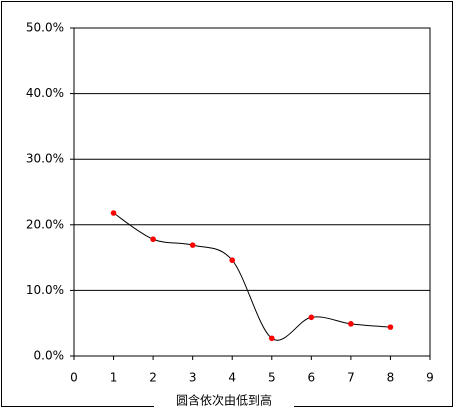 The width and height of the screenshot is (456, 411). What do you see at coordinates (45, 28) in the screenshot?
I see `y-tick-label: 50.0%` at bounding box center [45, 28].